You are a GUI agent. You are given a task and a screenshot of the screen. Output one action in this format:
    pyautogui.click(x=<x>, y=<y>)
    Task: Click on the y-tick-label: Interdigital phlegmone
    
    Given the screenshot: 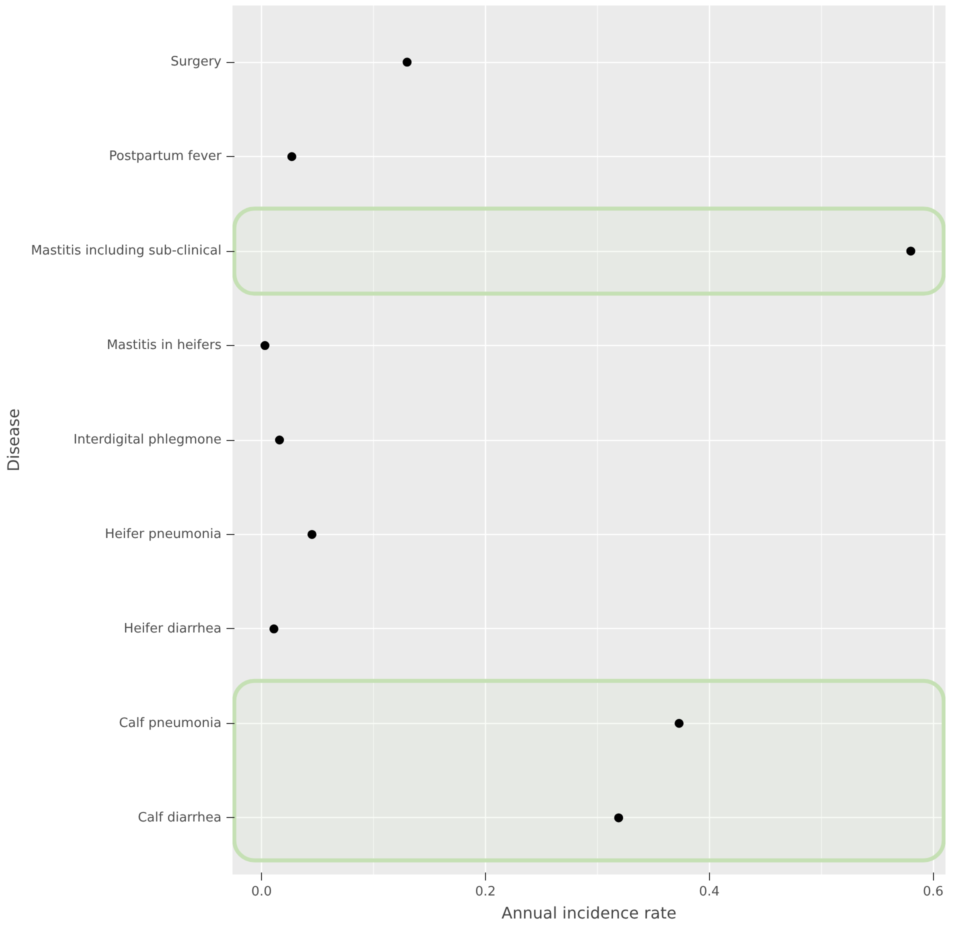 What is the action you would take?
    pyautogui.click(x=147, y=440)
    